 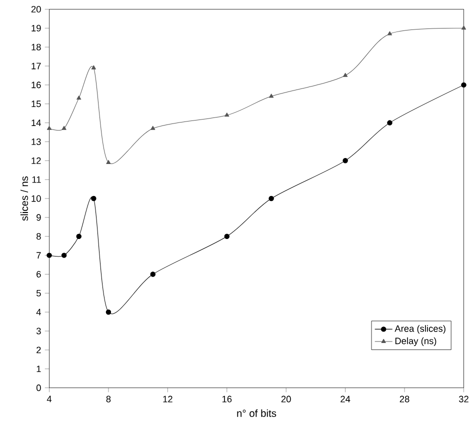 I want to click on x-tick-label: 24, so click(x=345, y=399).